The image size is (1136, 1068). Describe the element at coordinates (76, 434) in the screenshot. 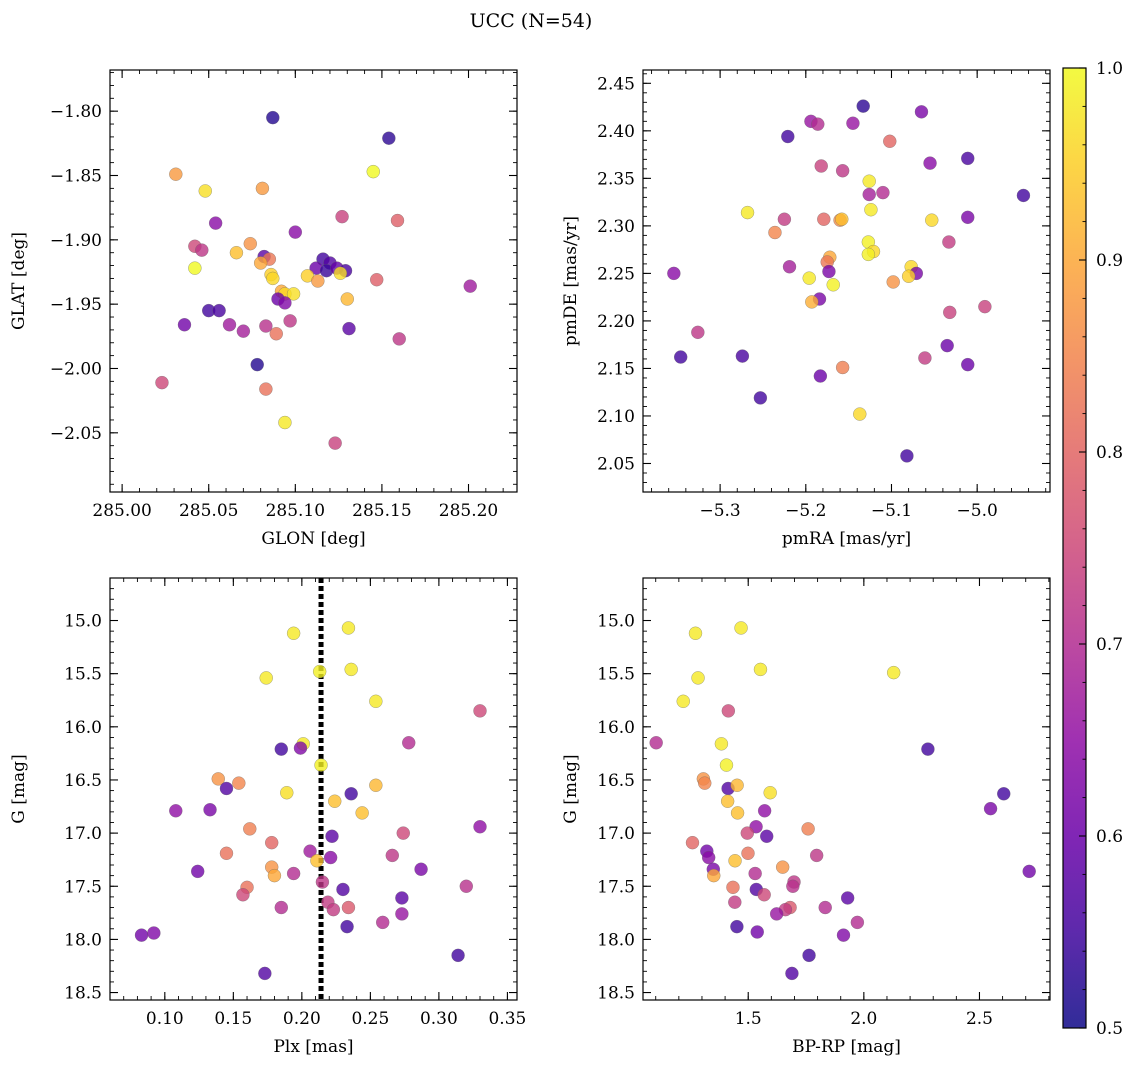

I see `y-tick-label: −2.05` at that location.